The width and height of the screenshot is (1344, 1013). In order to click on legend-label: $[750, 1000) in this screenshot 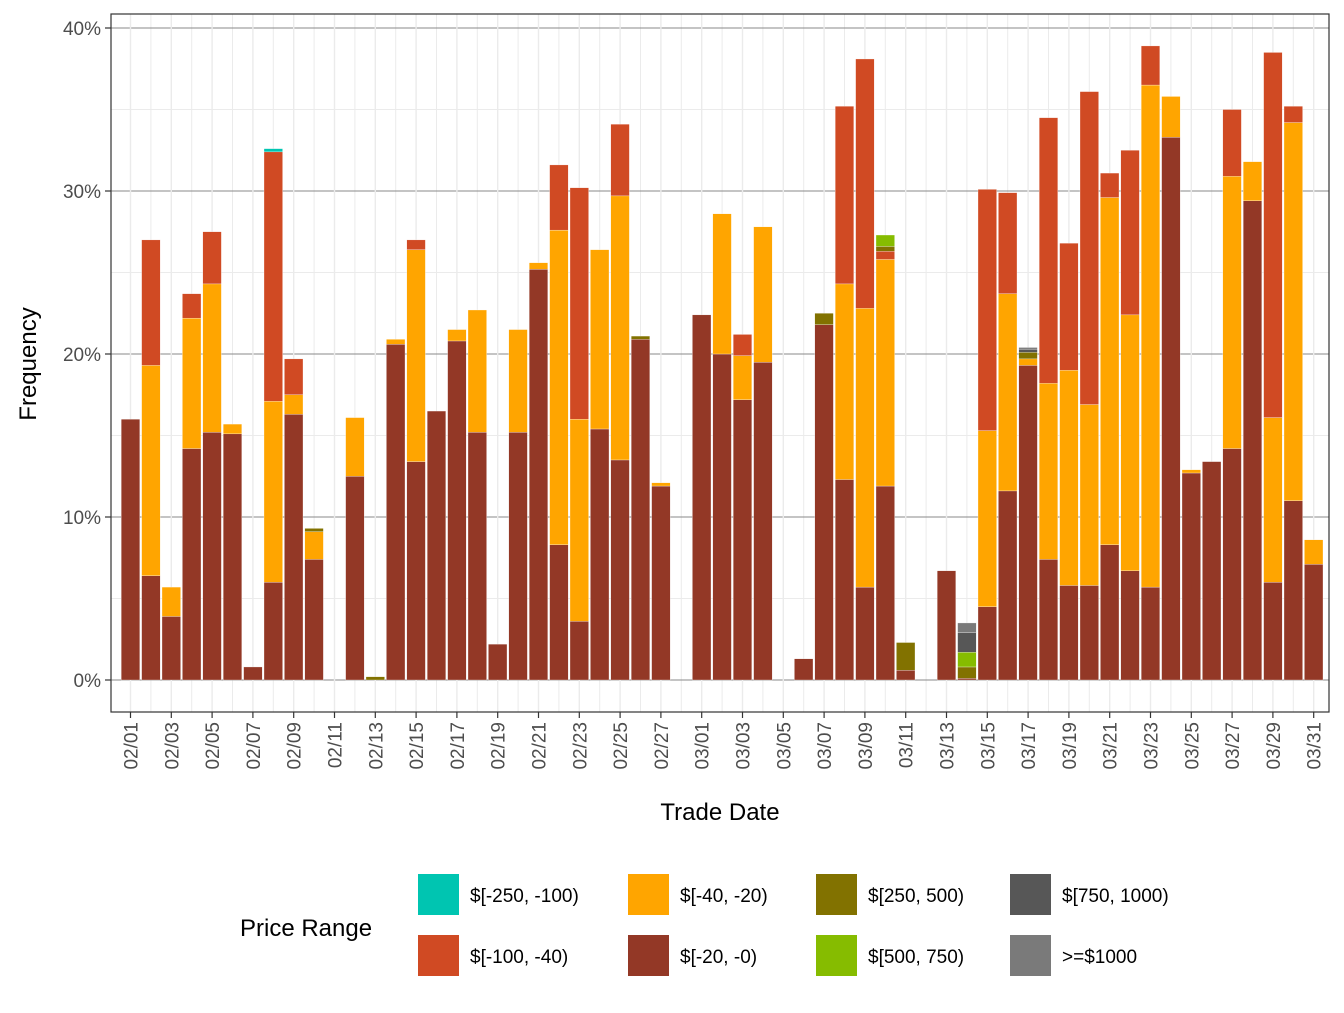, I will do `click(1115, 896)`.